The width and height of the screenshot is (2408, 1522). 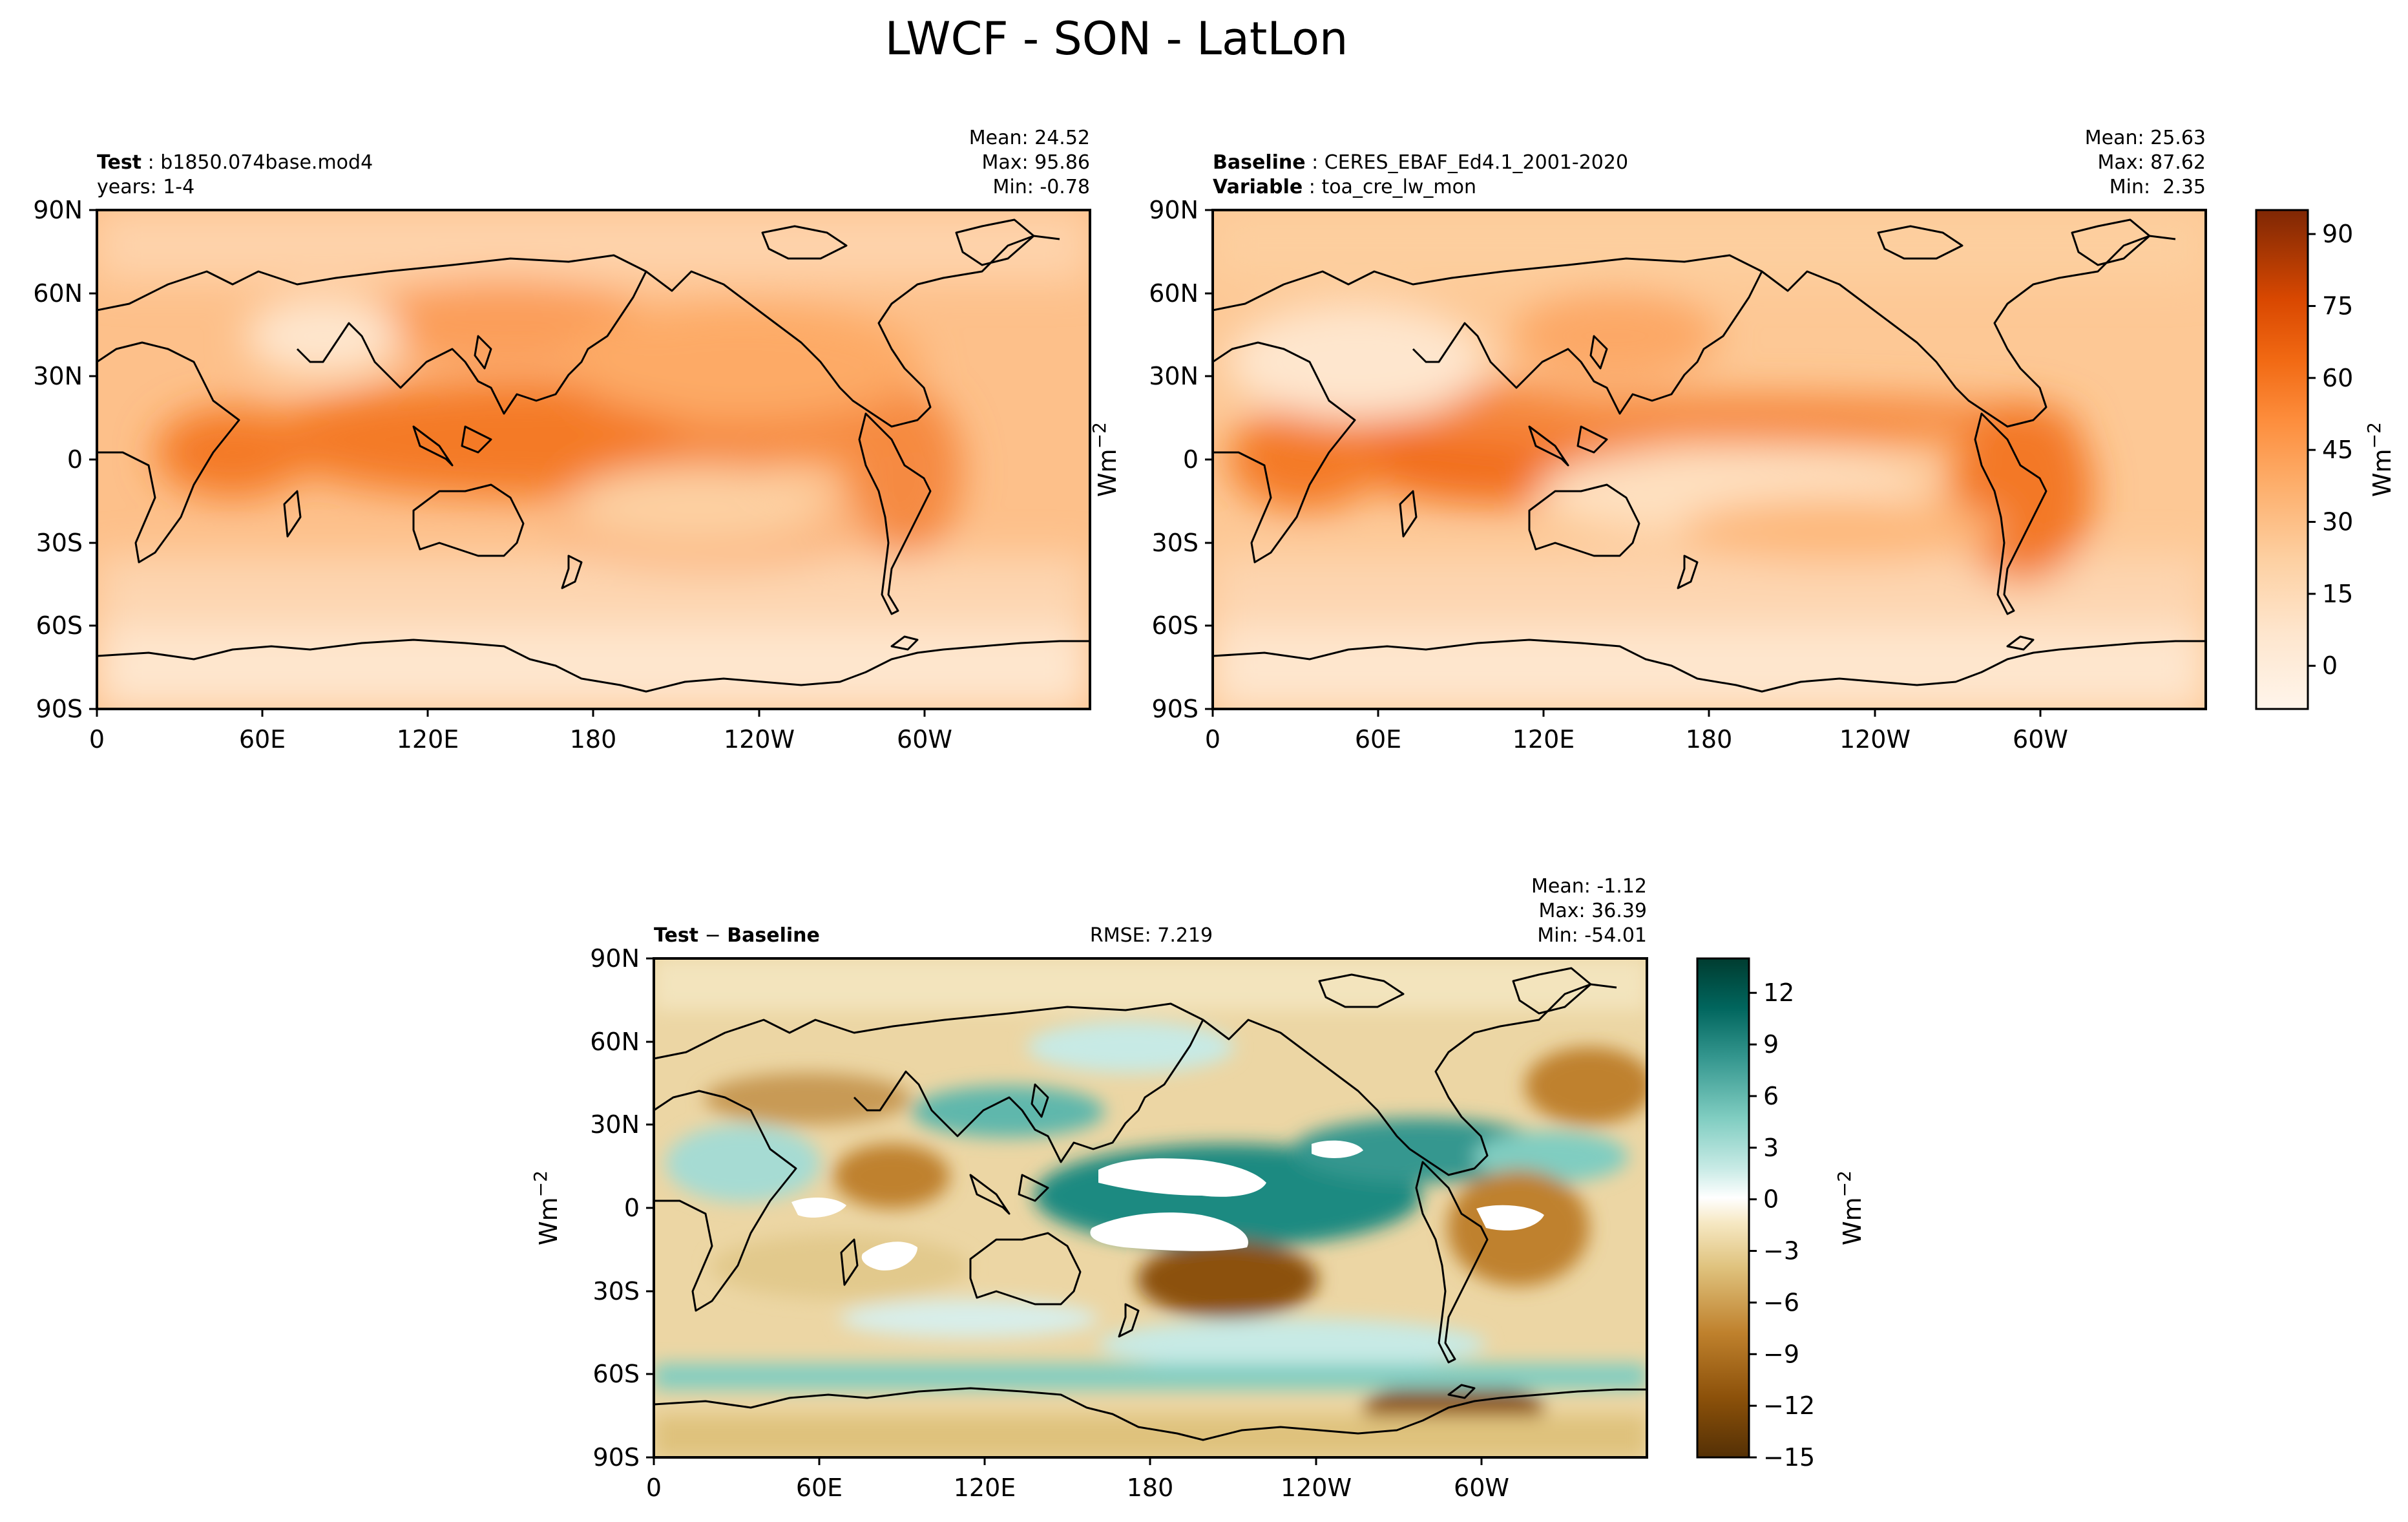 What do you see at coordinates (93, 459) in the screenshot?
I see `test-y-ticks` at bounding box center [93, 459].